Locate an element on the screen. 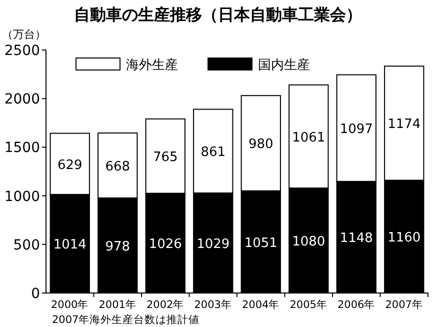 This screenshot has height=327, width=436. y-tick-label: 2000 is located at coordinates (22, 100).